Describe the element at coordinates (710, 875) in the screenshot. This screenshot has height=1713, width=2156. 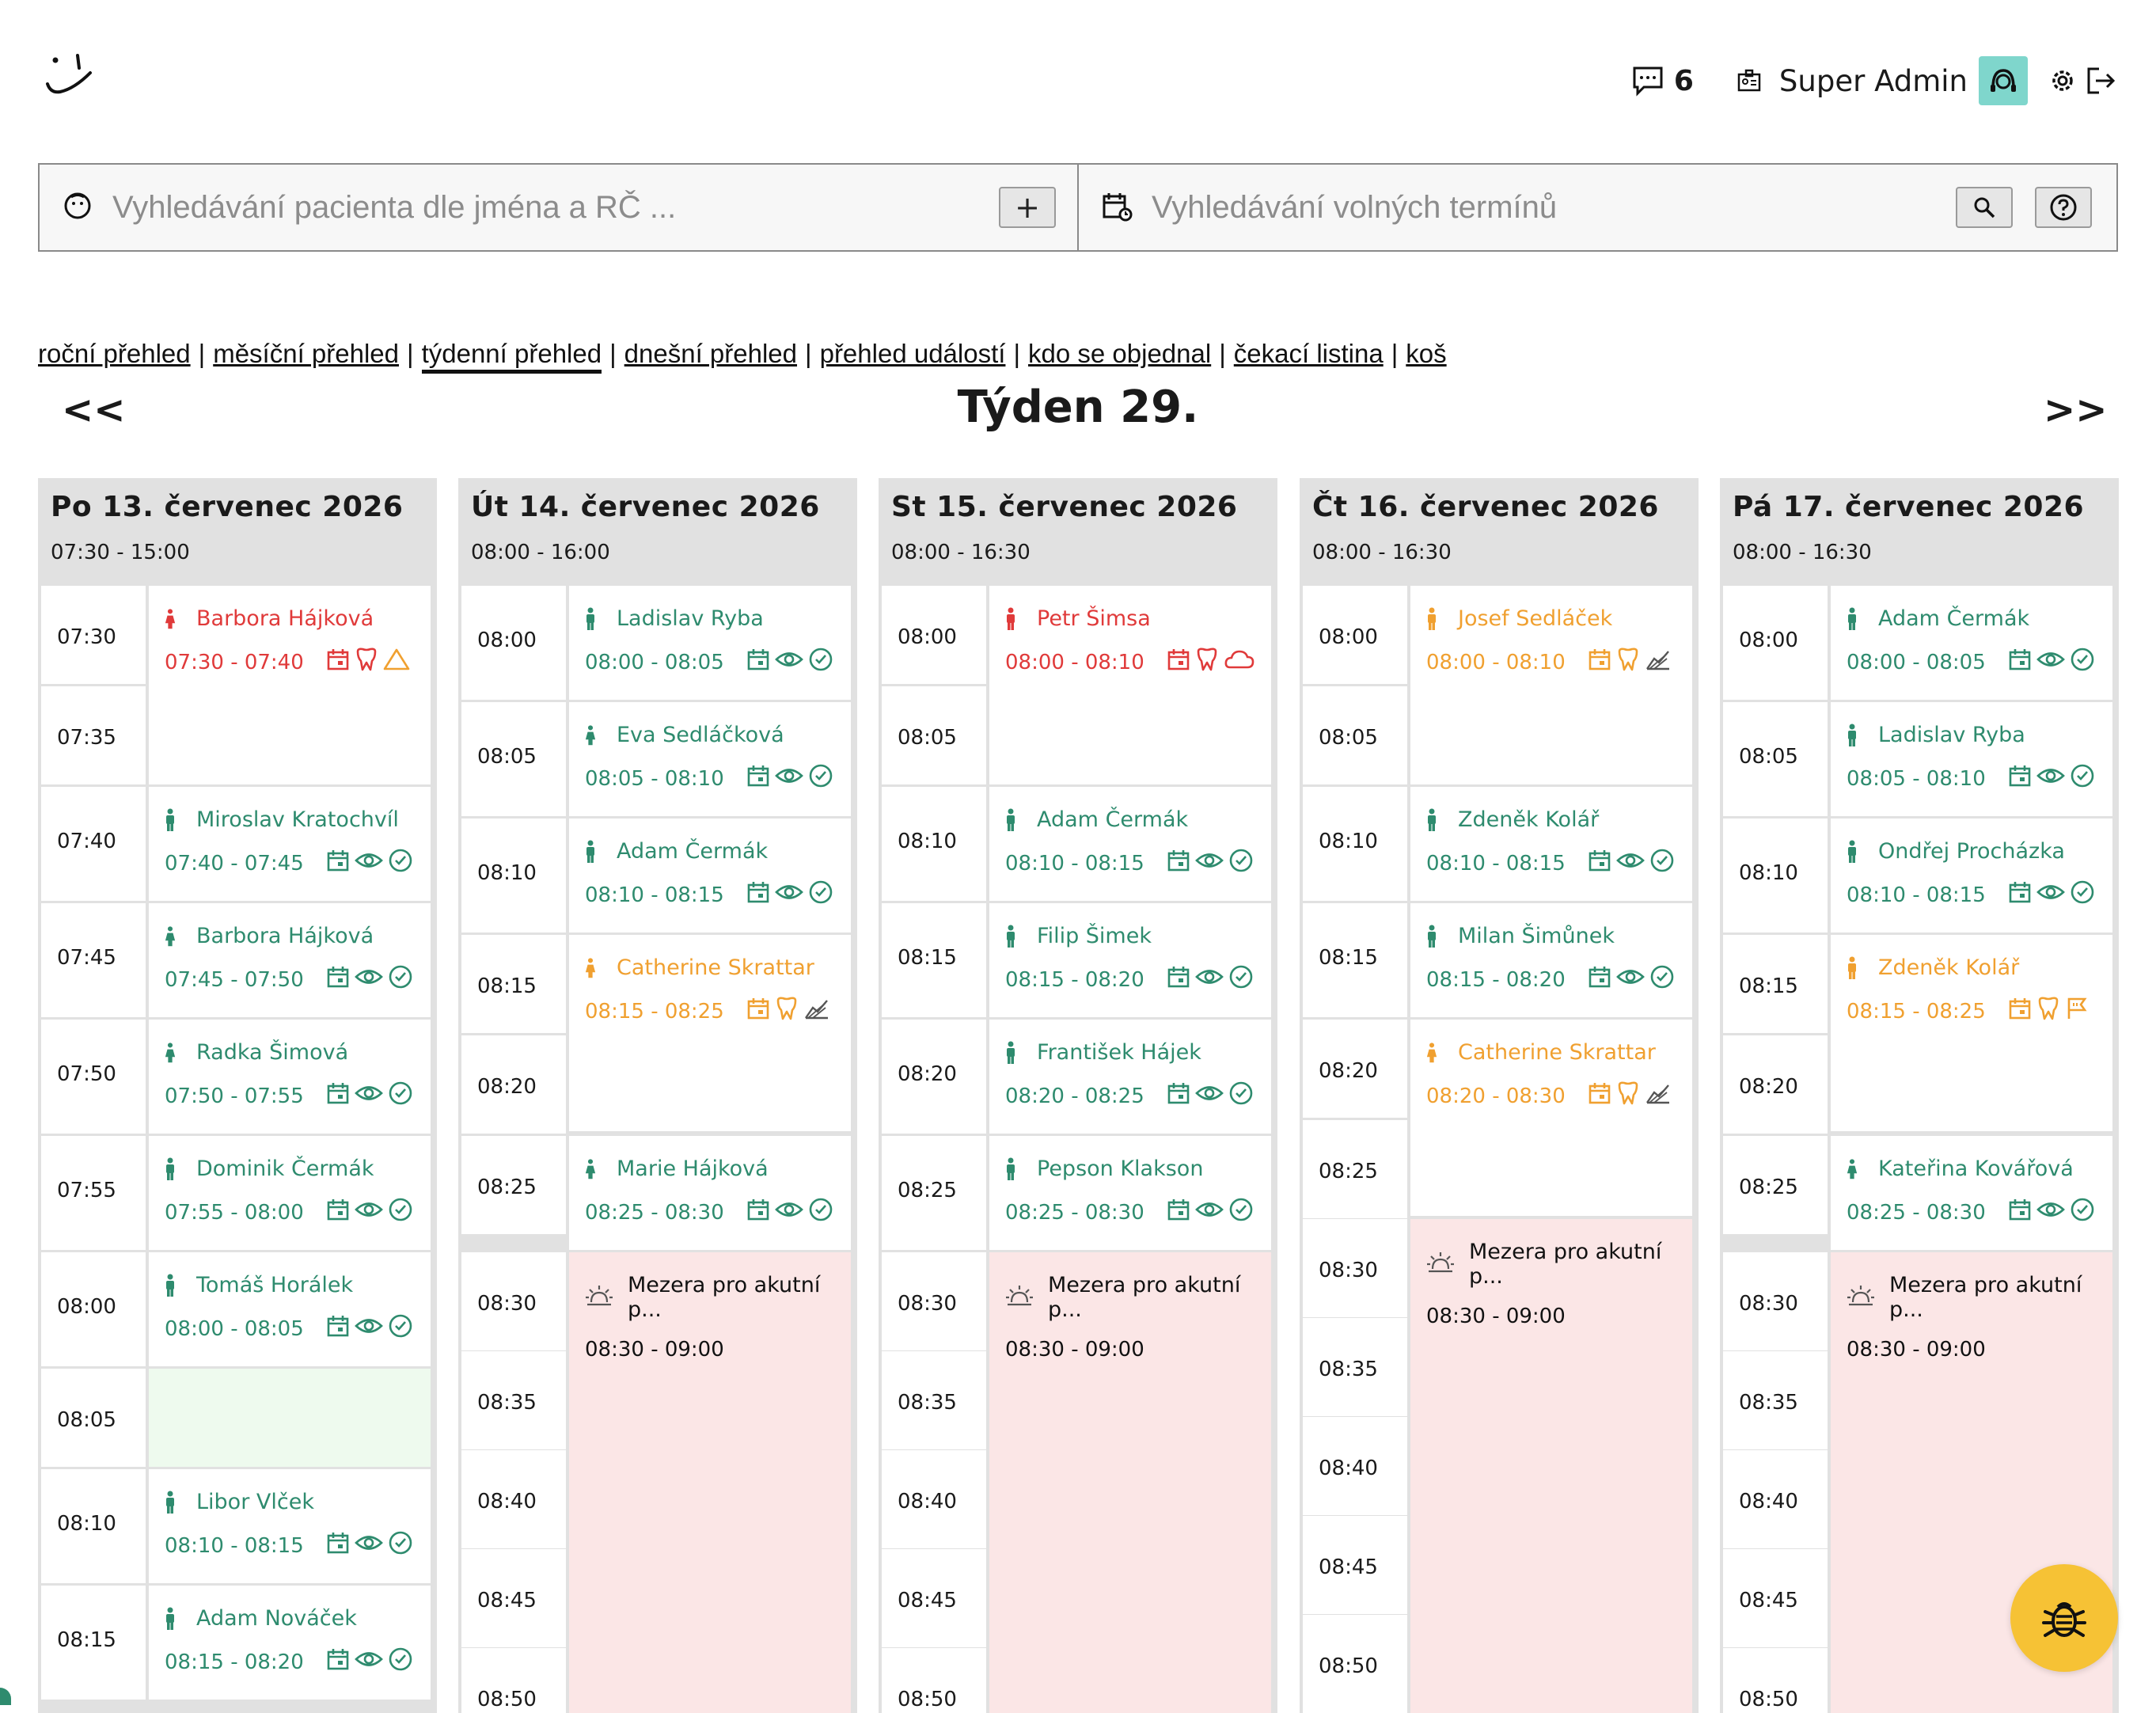
I see `appointment: Adam Čermák 08:10 - 08:15` at that location.